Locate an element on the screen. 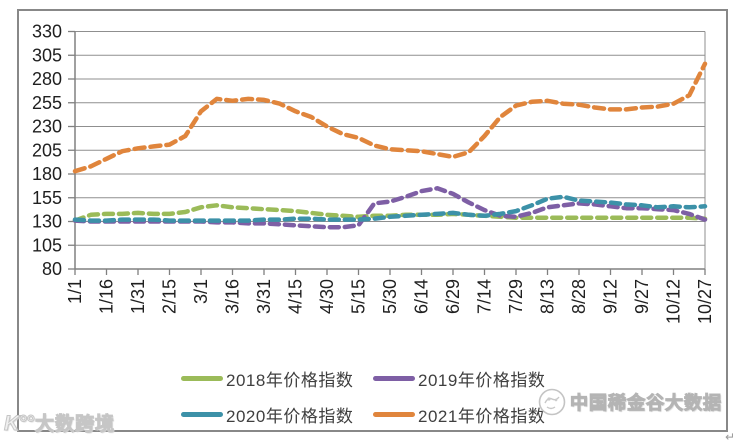 The height and width of the screenshot is (448, 736). y-axis-label-80: 80 is located at coordinates (52, 269).